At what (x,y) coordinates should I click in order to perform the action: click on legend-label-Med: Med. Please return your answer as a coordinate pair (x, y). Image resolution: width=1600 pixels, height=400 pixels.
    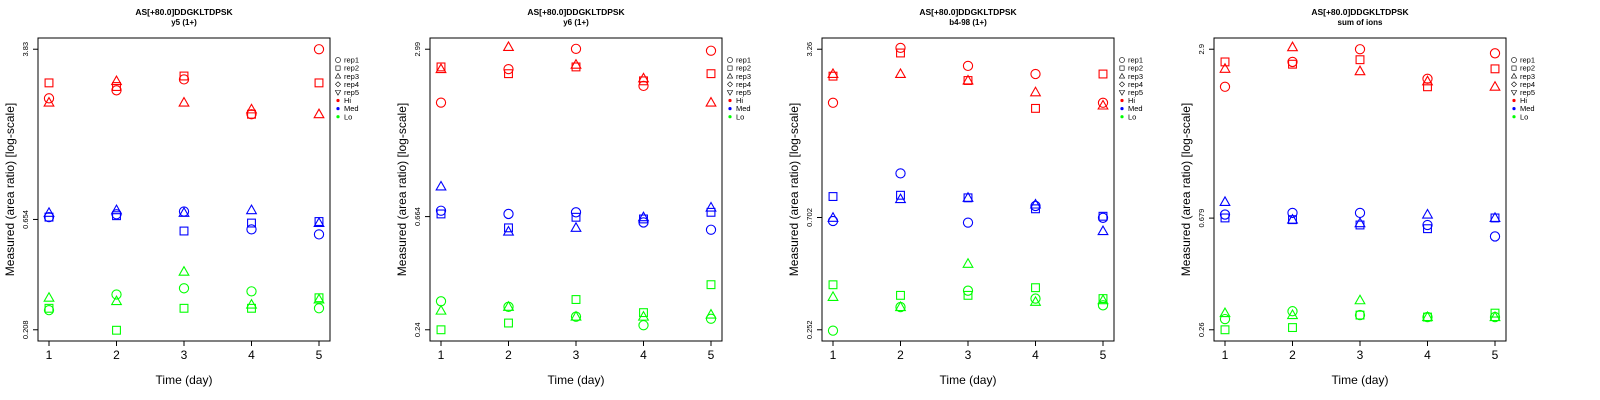
    Looking at the image, I should click on (1527, 108).